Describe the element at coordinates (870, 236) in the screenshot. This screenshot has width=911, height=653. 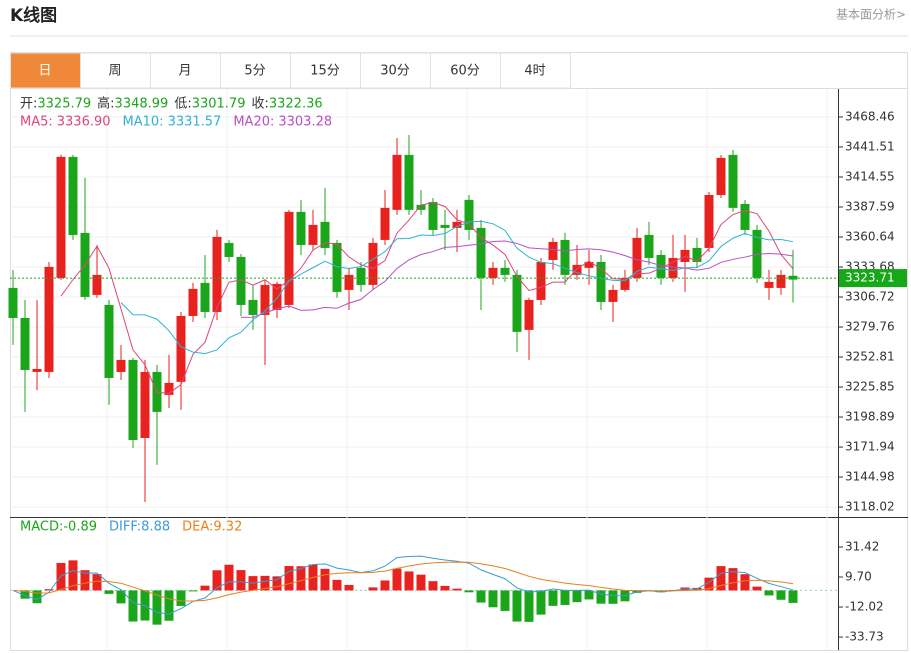
I see `y-tick-label: 3360.64` at that location.